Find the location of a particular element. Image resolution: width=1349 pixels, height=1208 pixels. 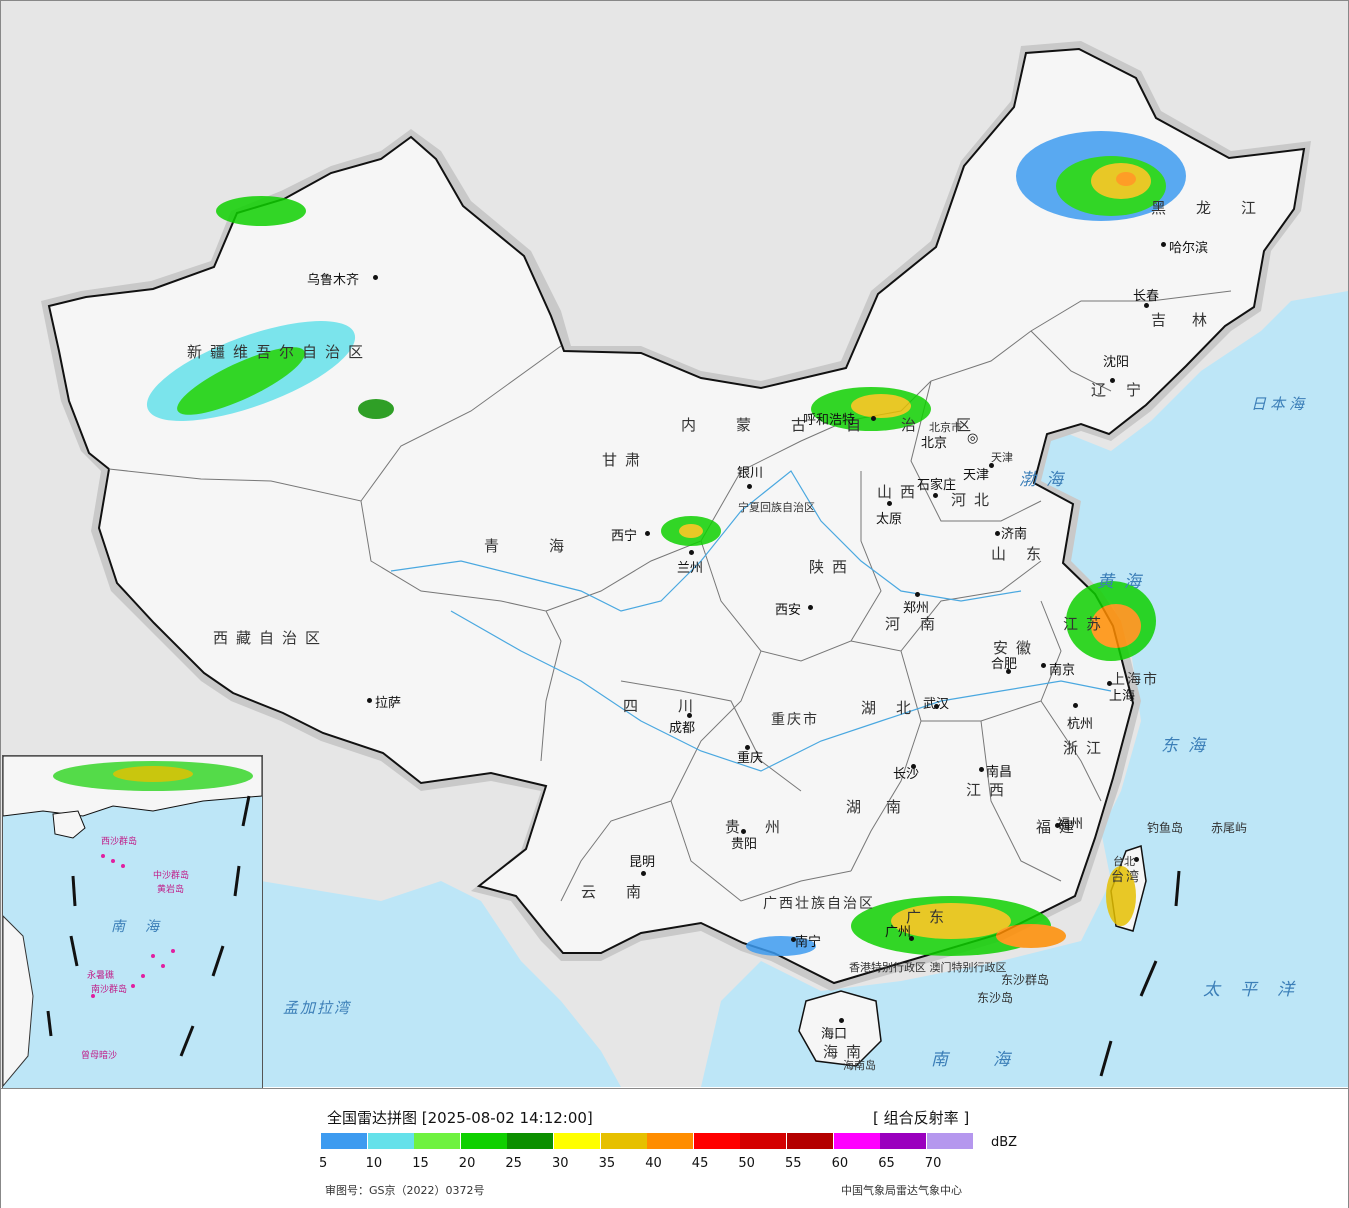

sea-label-bohai: 渤海 is located at coordinates (1046, 480).